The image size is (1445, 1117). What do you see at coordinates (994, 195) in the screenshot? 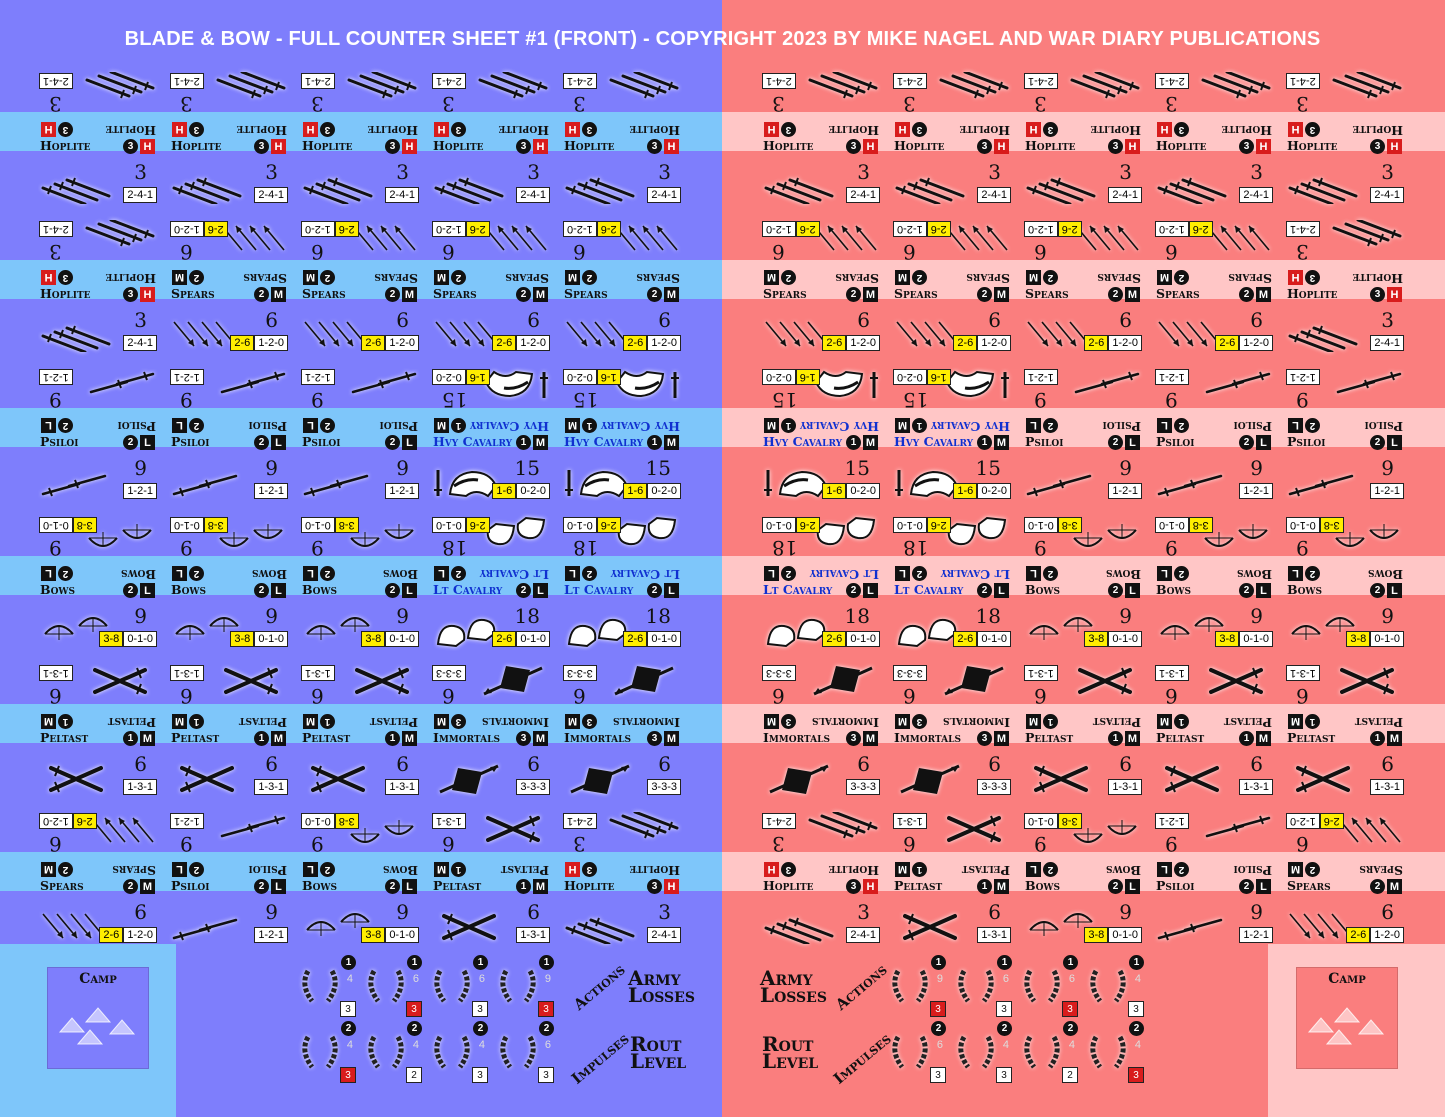
I see `combat-value: 2-4-1` at bounding box center [994, 195].